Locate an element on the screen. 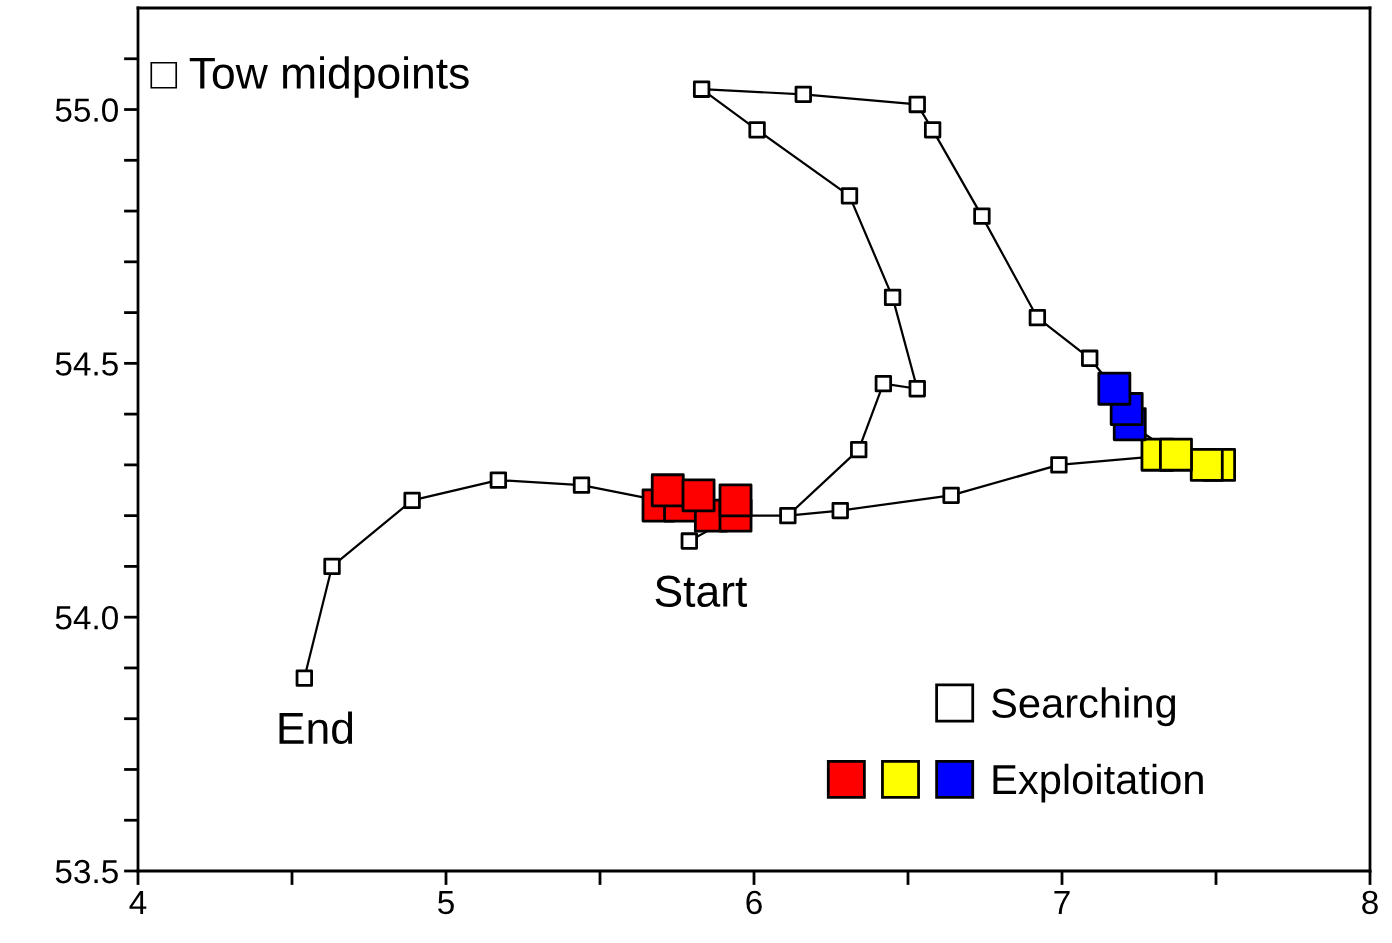 This screenshot has width=1392, height=943. annotation: □ Tow midpoints is located at coordinates (309, 77).